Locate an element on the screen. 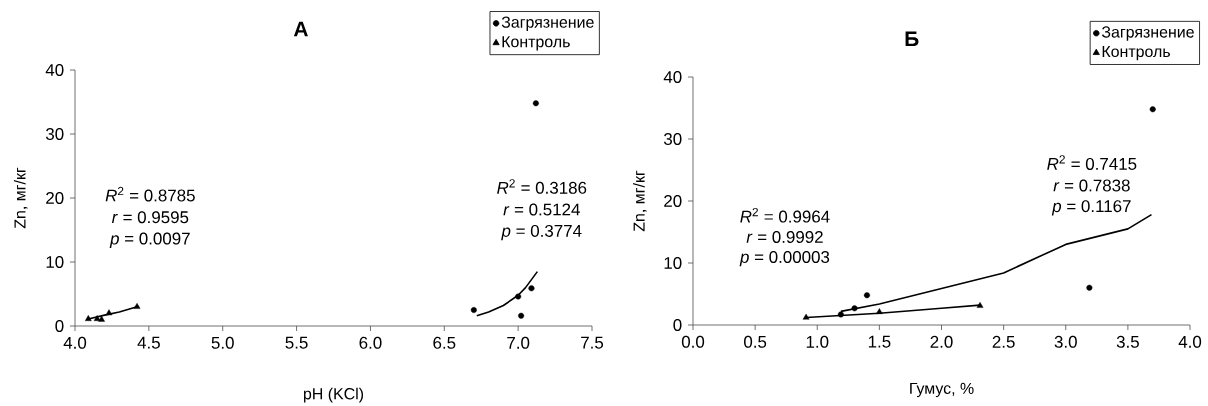 The height and width of the screenshot is (406, 1208). x-tick-label: 0.0 is located at coordinates (693, 341).